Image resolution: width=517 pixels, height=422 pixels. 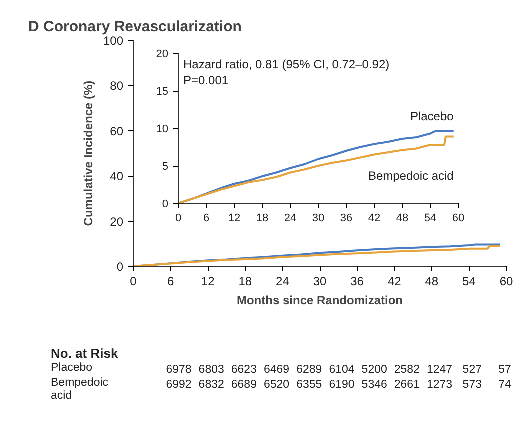 What do you see at coordinates (287, 65) in the screenshot?
I see `annotation: Hazard ratio, 0.81 (95% CI, 0.72–0.92)` at bounding box center [287, 65].